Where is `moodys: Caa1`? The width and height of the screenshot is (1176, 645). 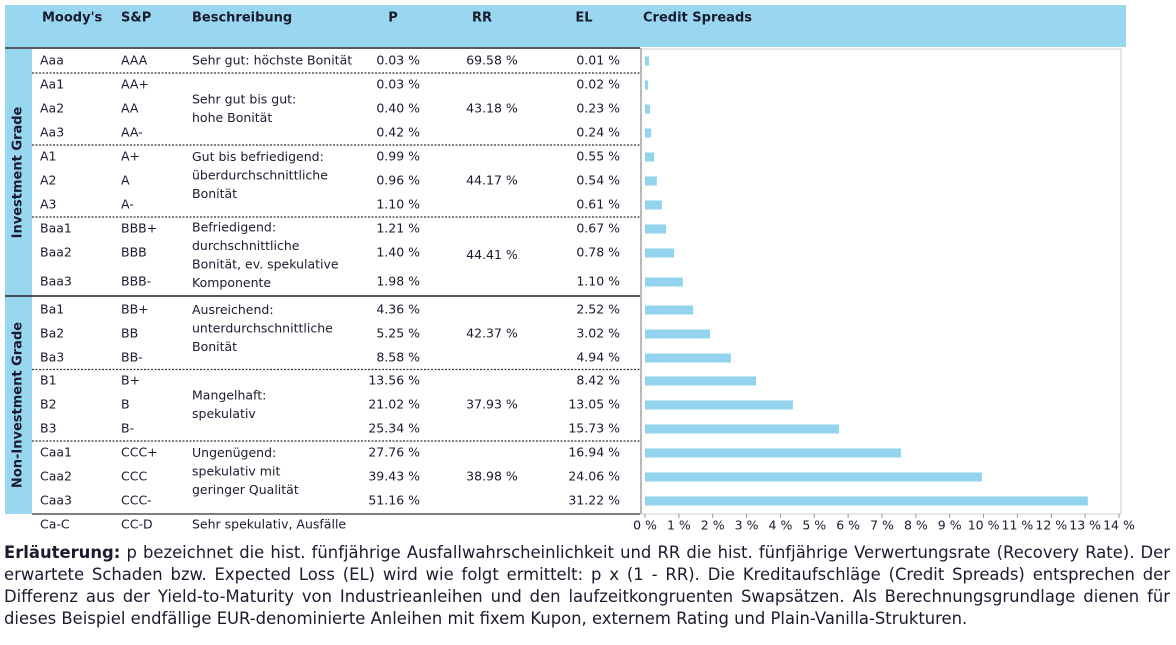 moodys: Caa1 is located at coordinates (56, 452).